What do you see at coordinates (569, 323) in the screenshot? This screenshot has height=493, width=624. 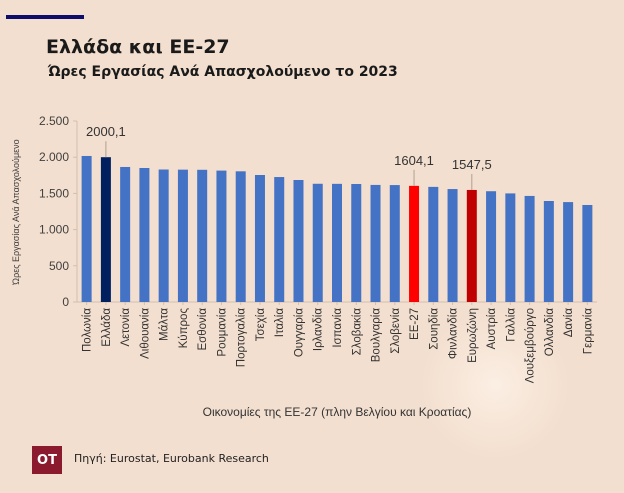 I see `x-tick-label: Δανία` at bounding box center [569, 323].